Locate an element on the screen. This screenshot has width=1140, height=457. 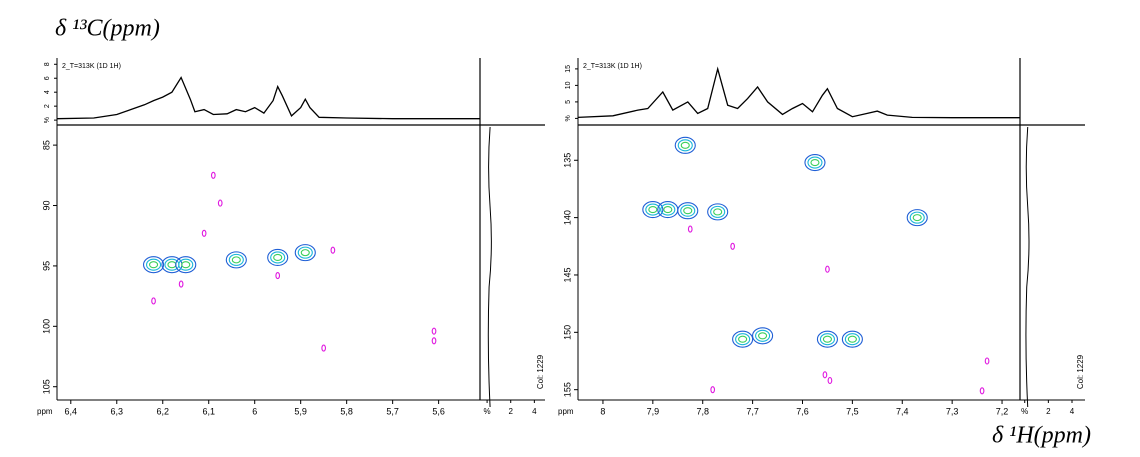
top-y-tick-label: 6 is located at coordinates (47, 78).